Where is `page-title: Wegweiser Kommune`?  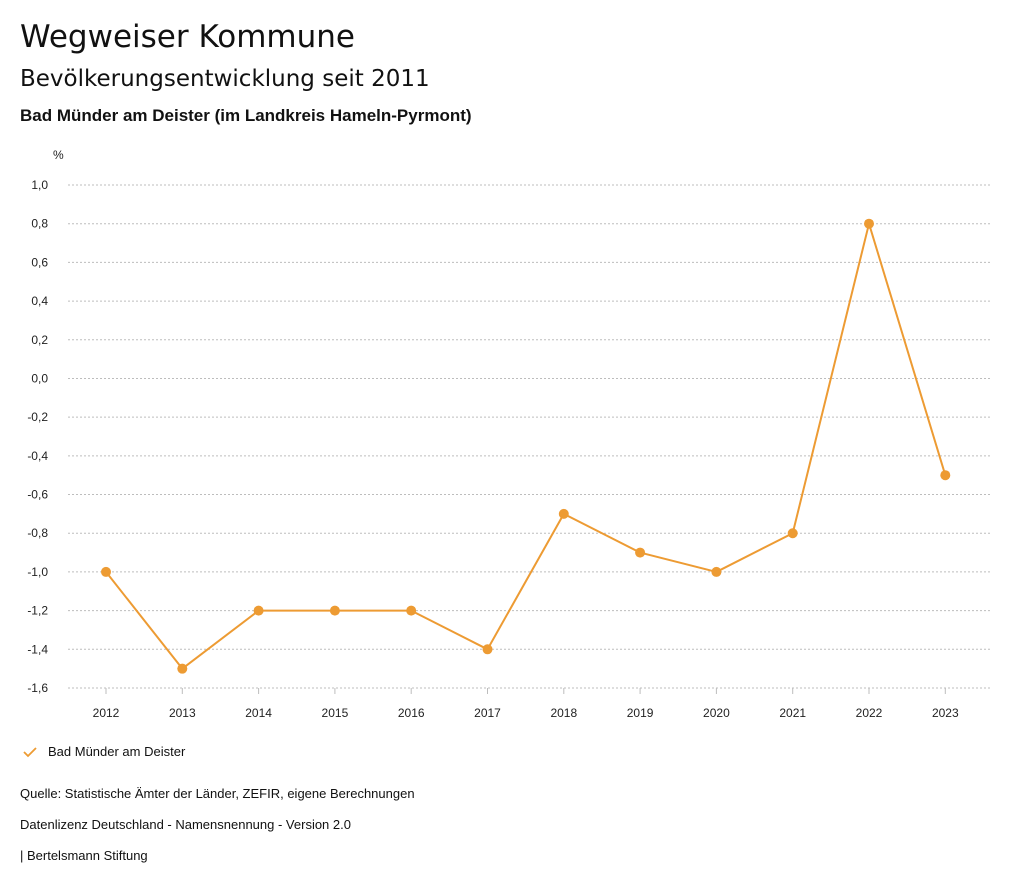 page-title: Wegweiser Kommune is located at coordinates (187, 37).